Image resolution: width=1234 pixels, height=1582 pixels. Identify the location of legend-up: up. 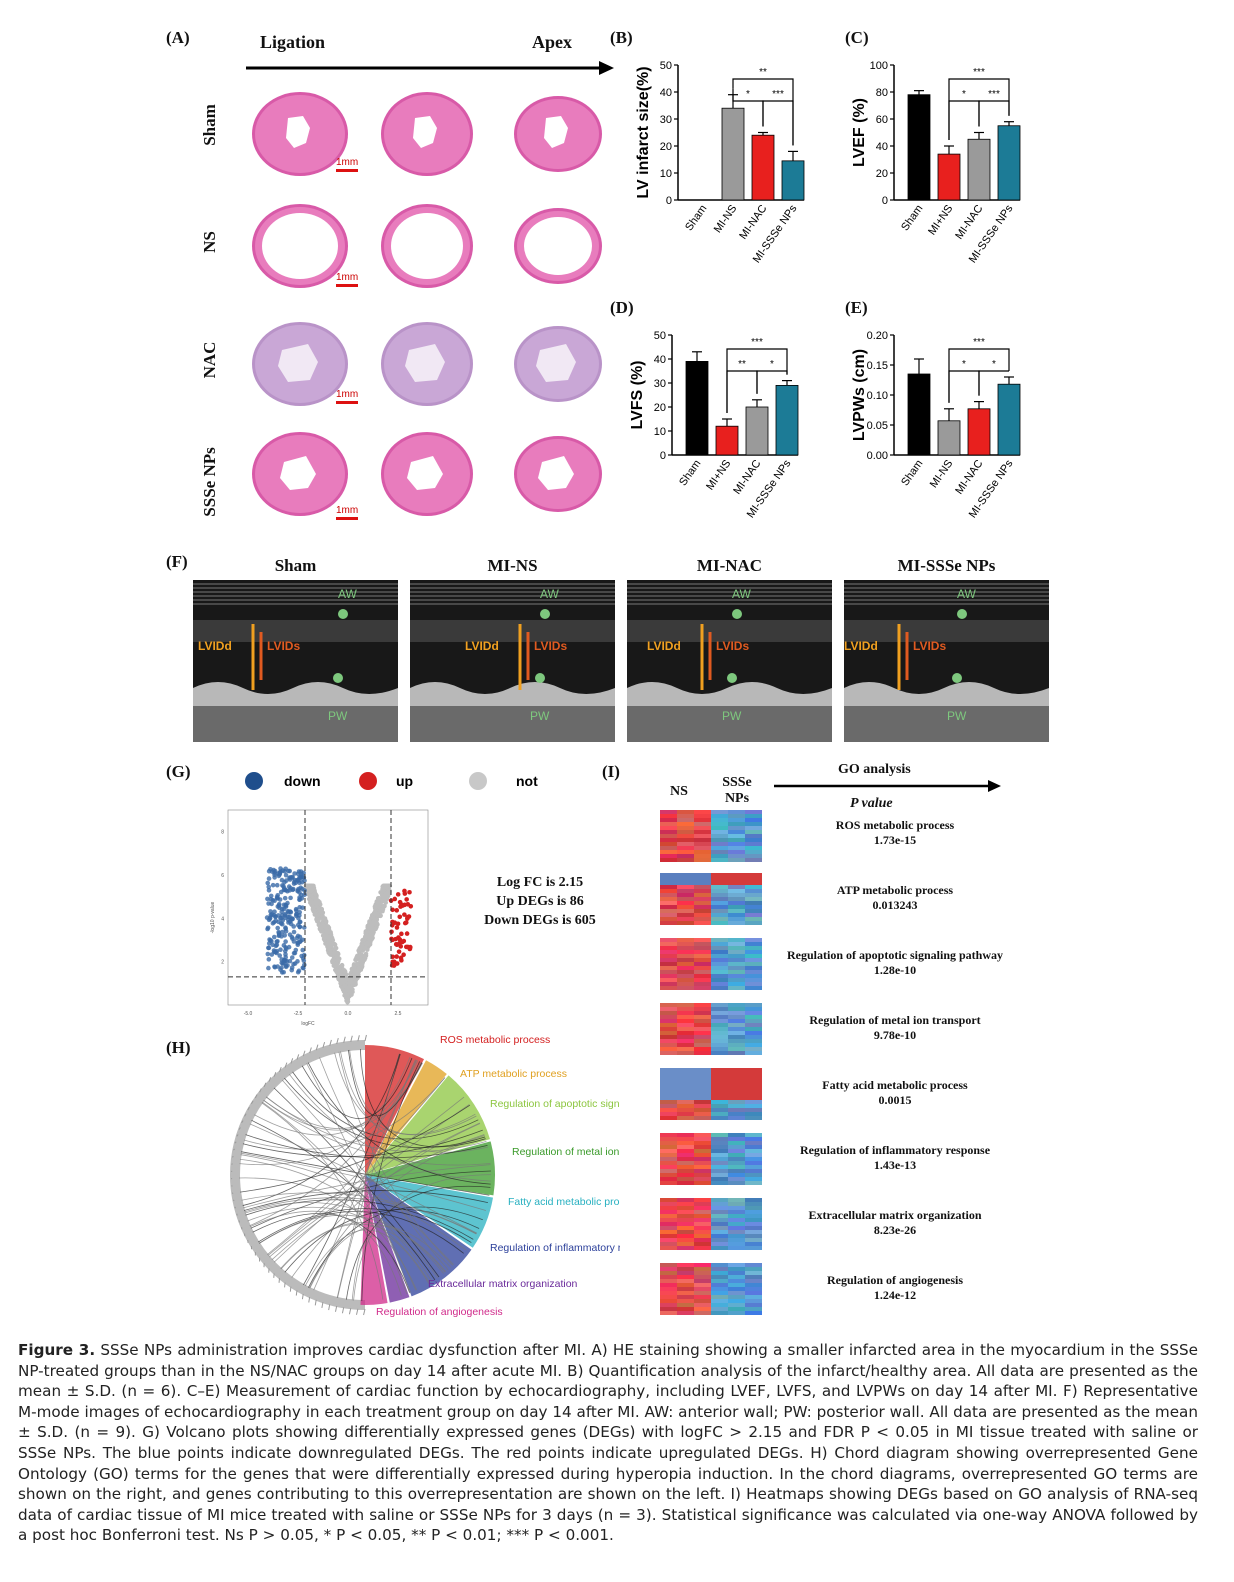
(404, 781).